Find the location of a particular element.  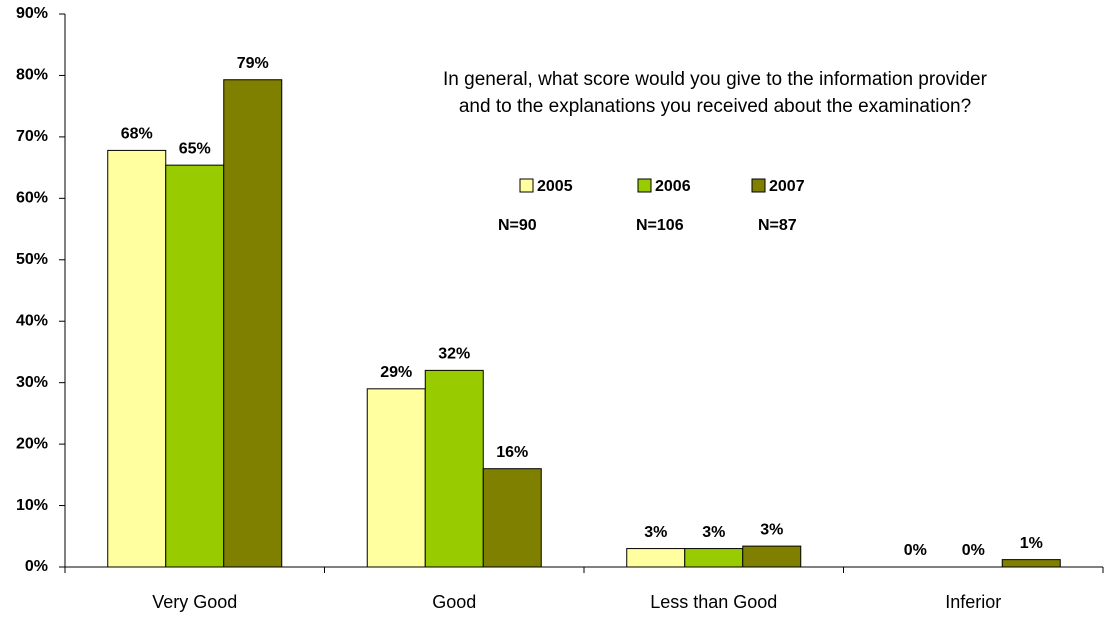

x-tick-label: Inferior is located at coordinates (973, 602).